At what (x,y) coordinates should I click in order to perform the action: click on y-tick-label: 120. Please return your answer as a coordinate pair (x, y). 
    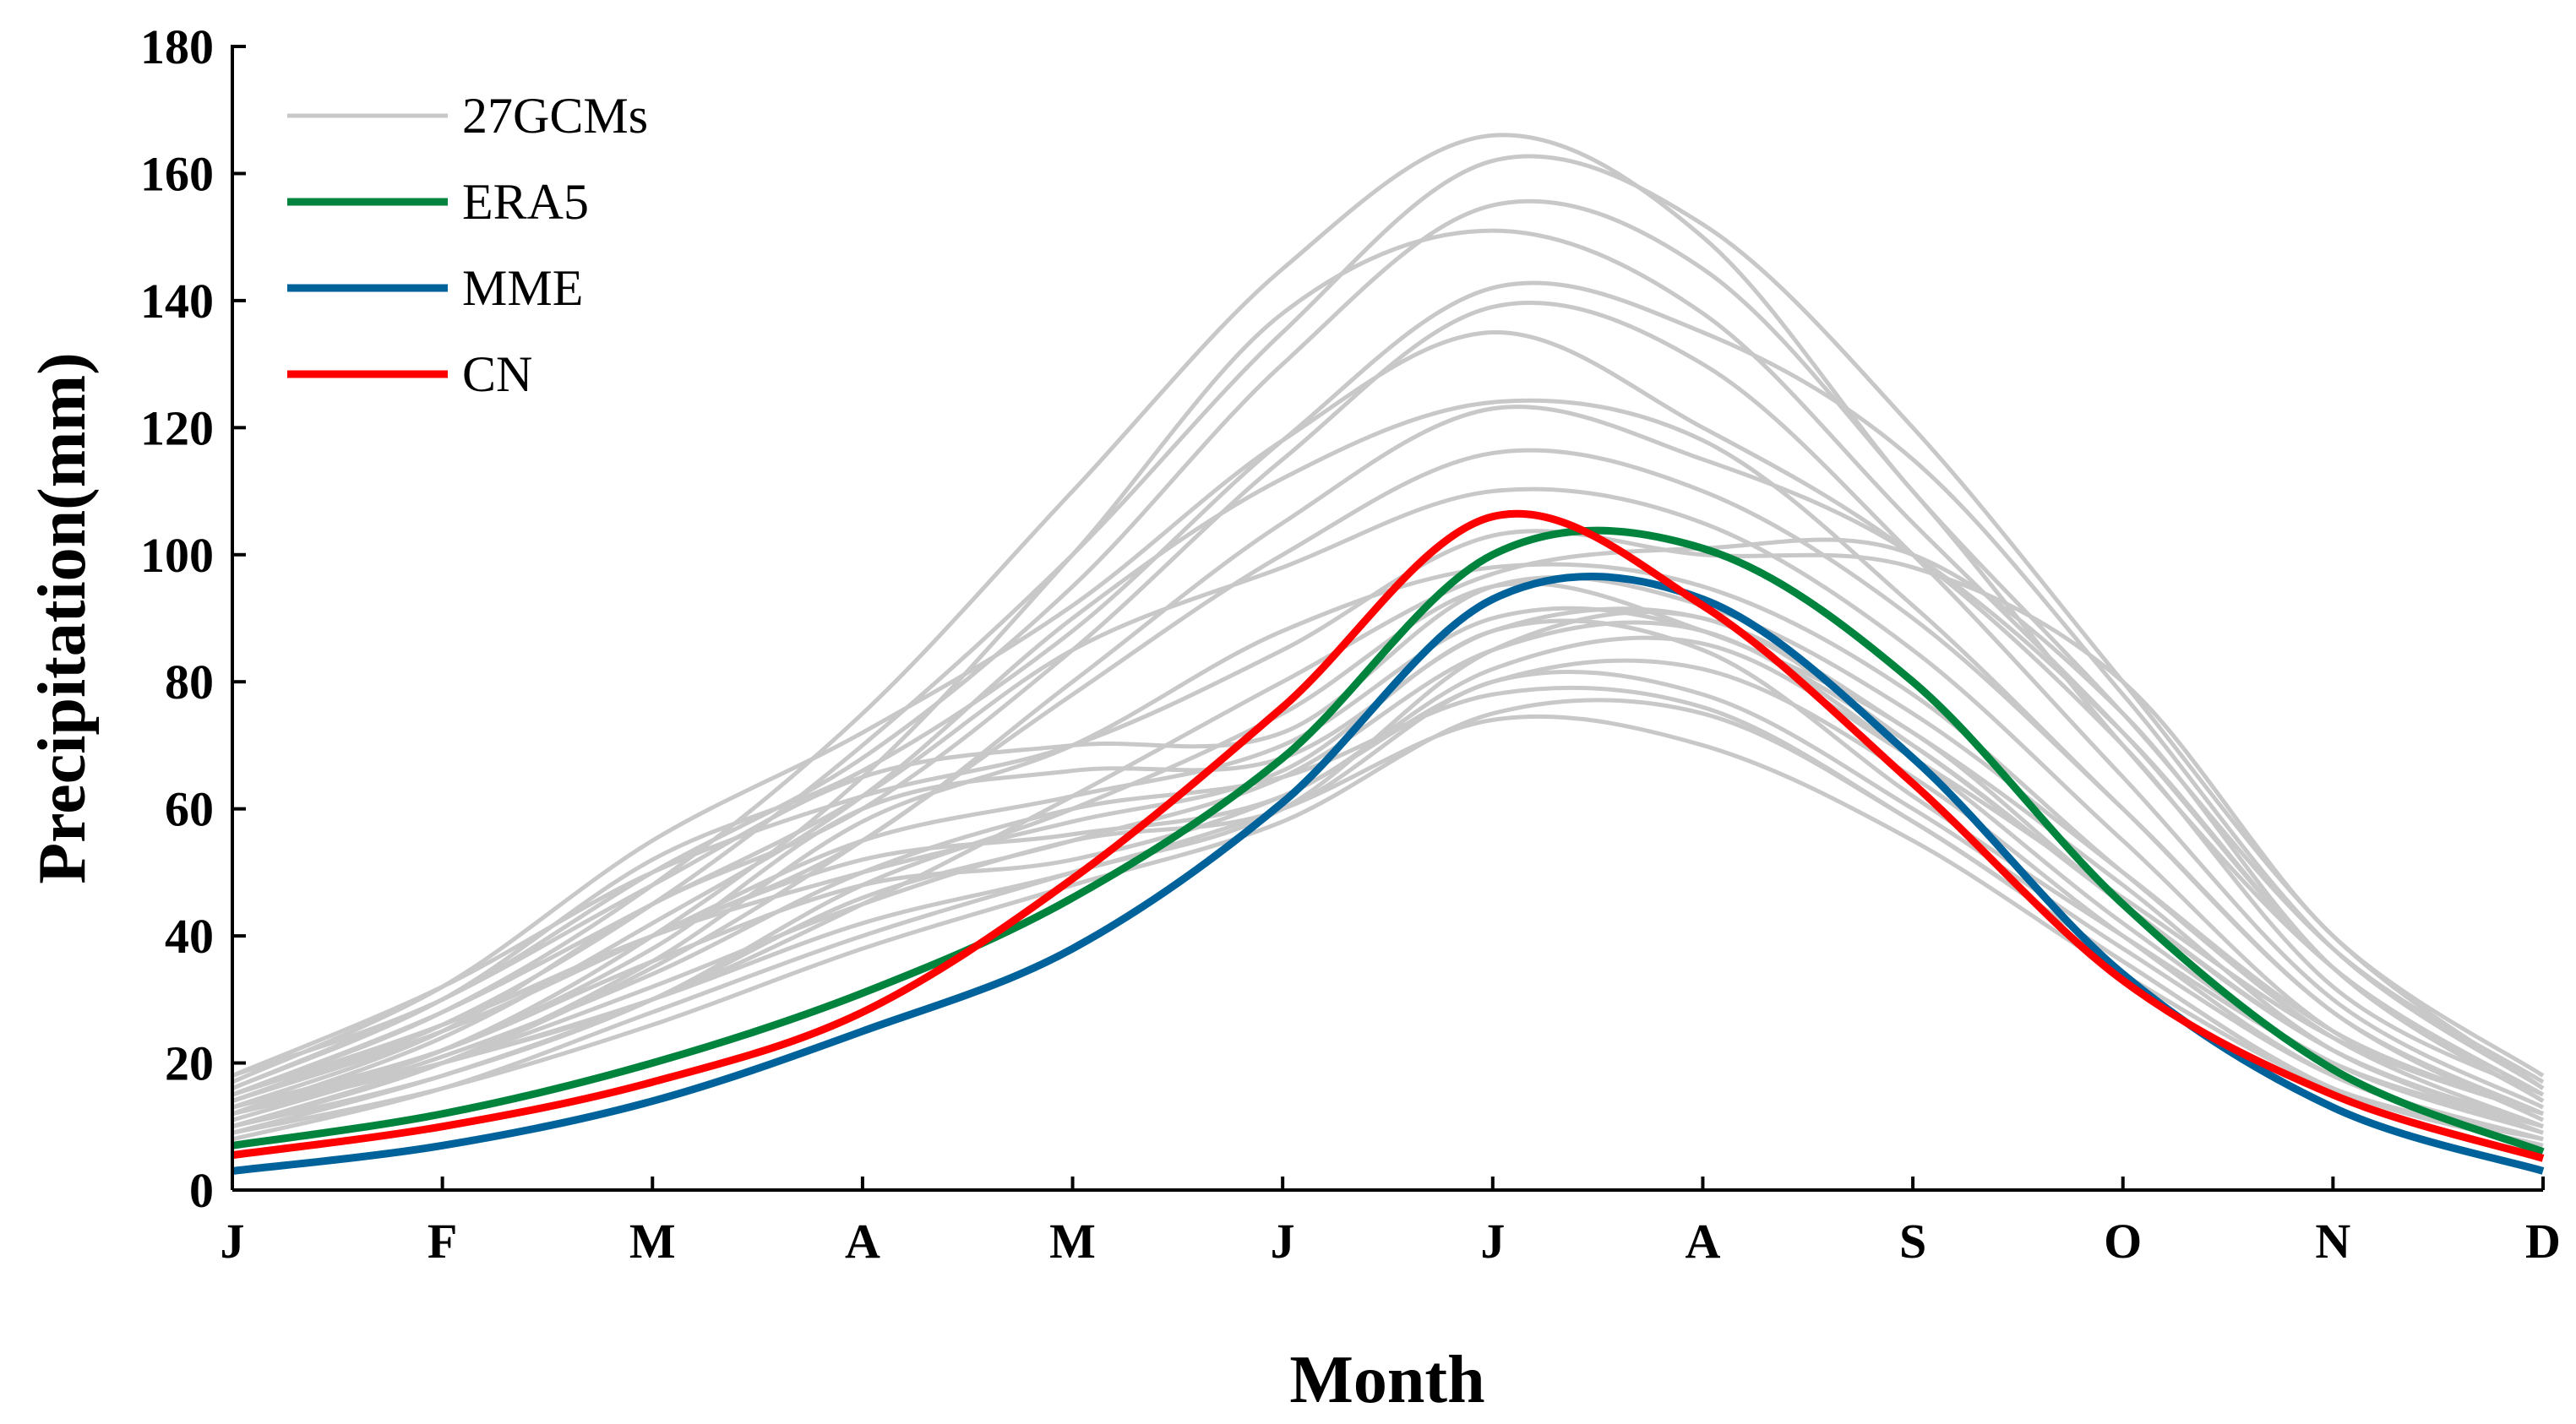
    Looking at the image, I should click on (177, 427).